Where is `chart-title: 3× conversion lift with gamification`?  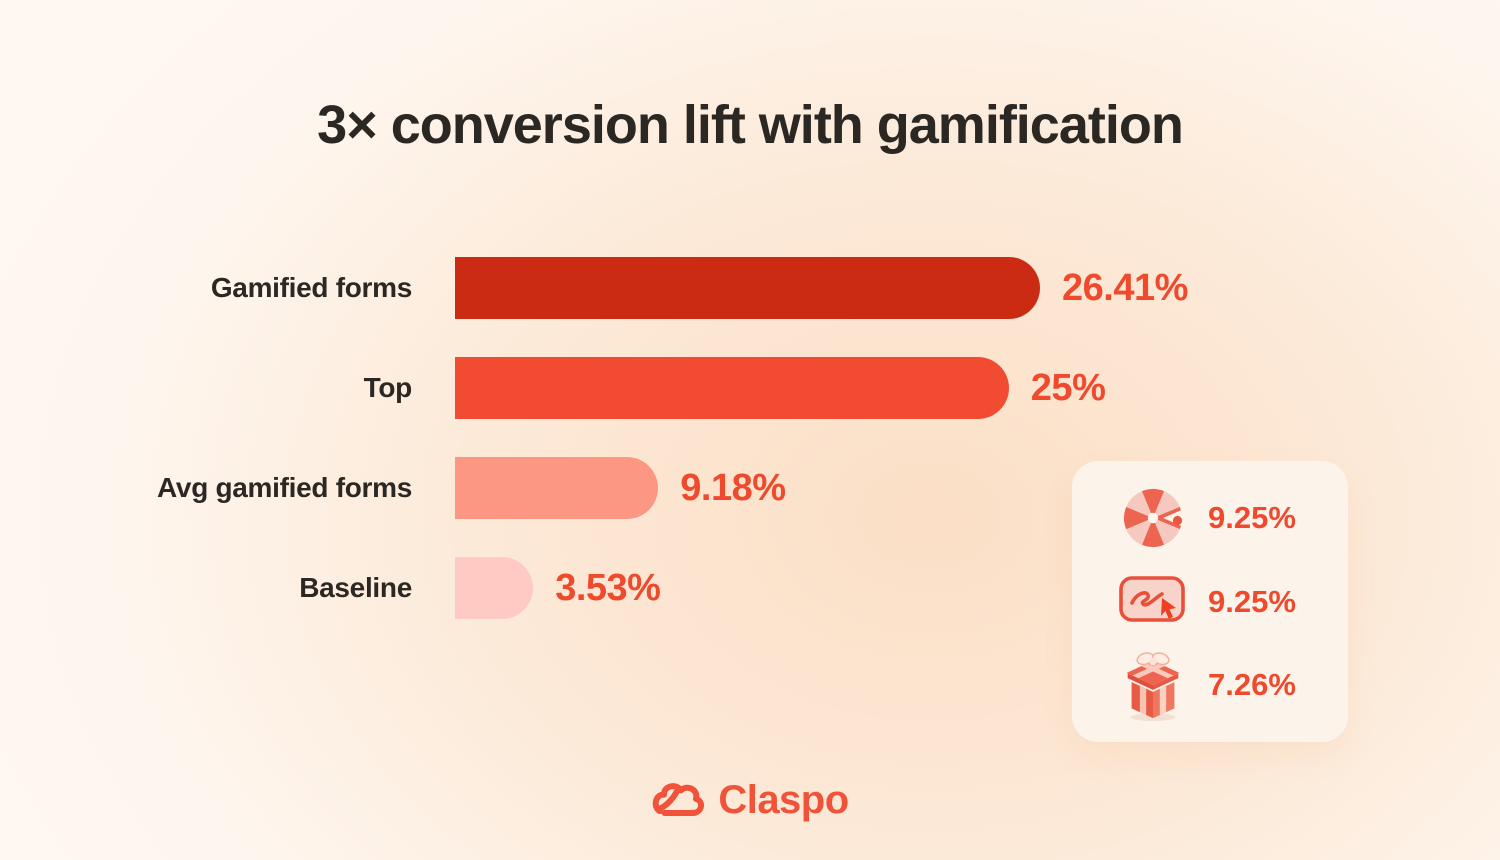
chart-title: 3× conversion lift with gamification is located at coordinates (750, 125).